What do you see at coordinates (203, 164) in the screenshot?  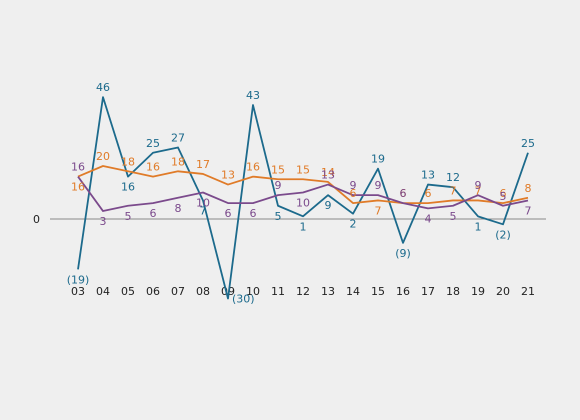 I see `data-label: 17` at bounding box center [203, 164].